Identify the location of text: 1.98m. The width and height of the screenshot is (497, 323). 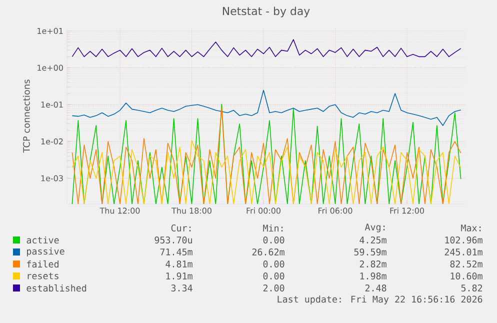
(373, 276).